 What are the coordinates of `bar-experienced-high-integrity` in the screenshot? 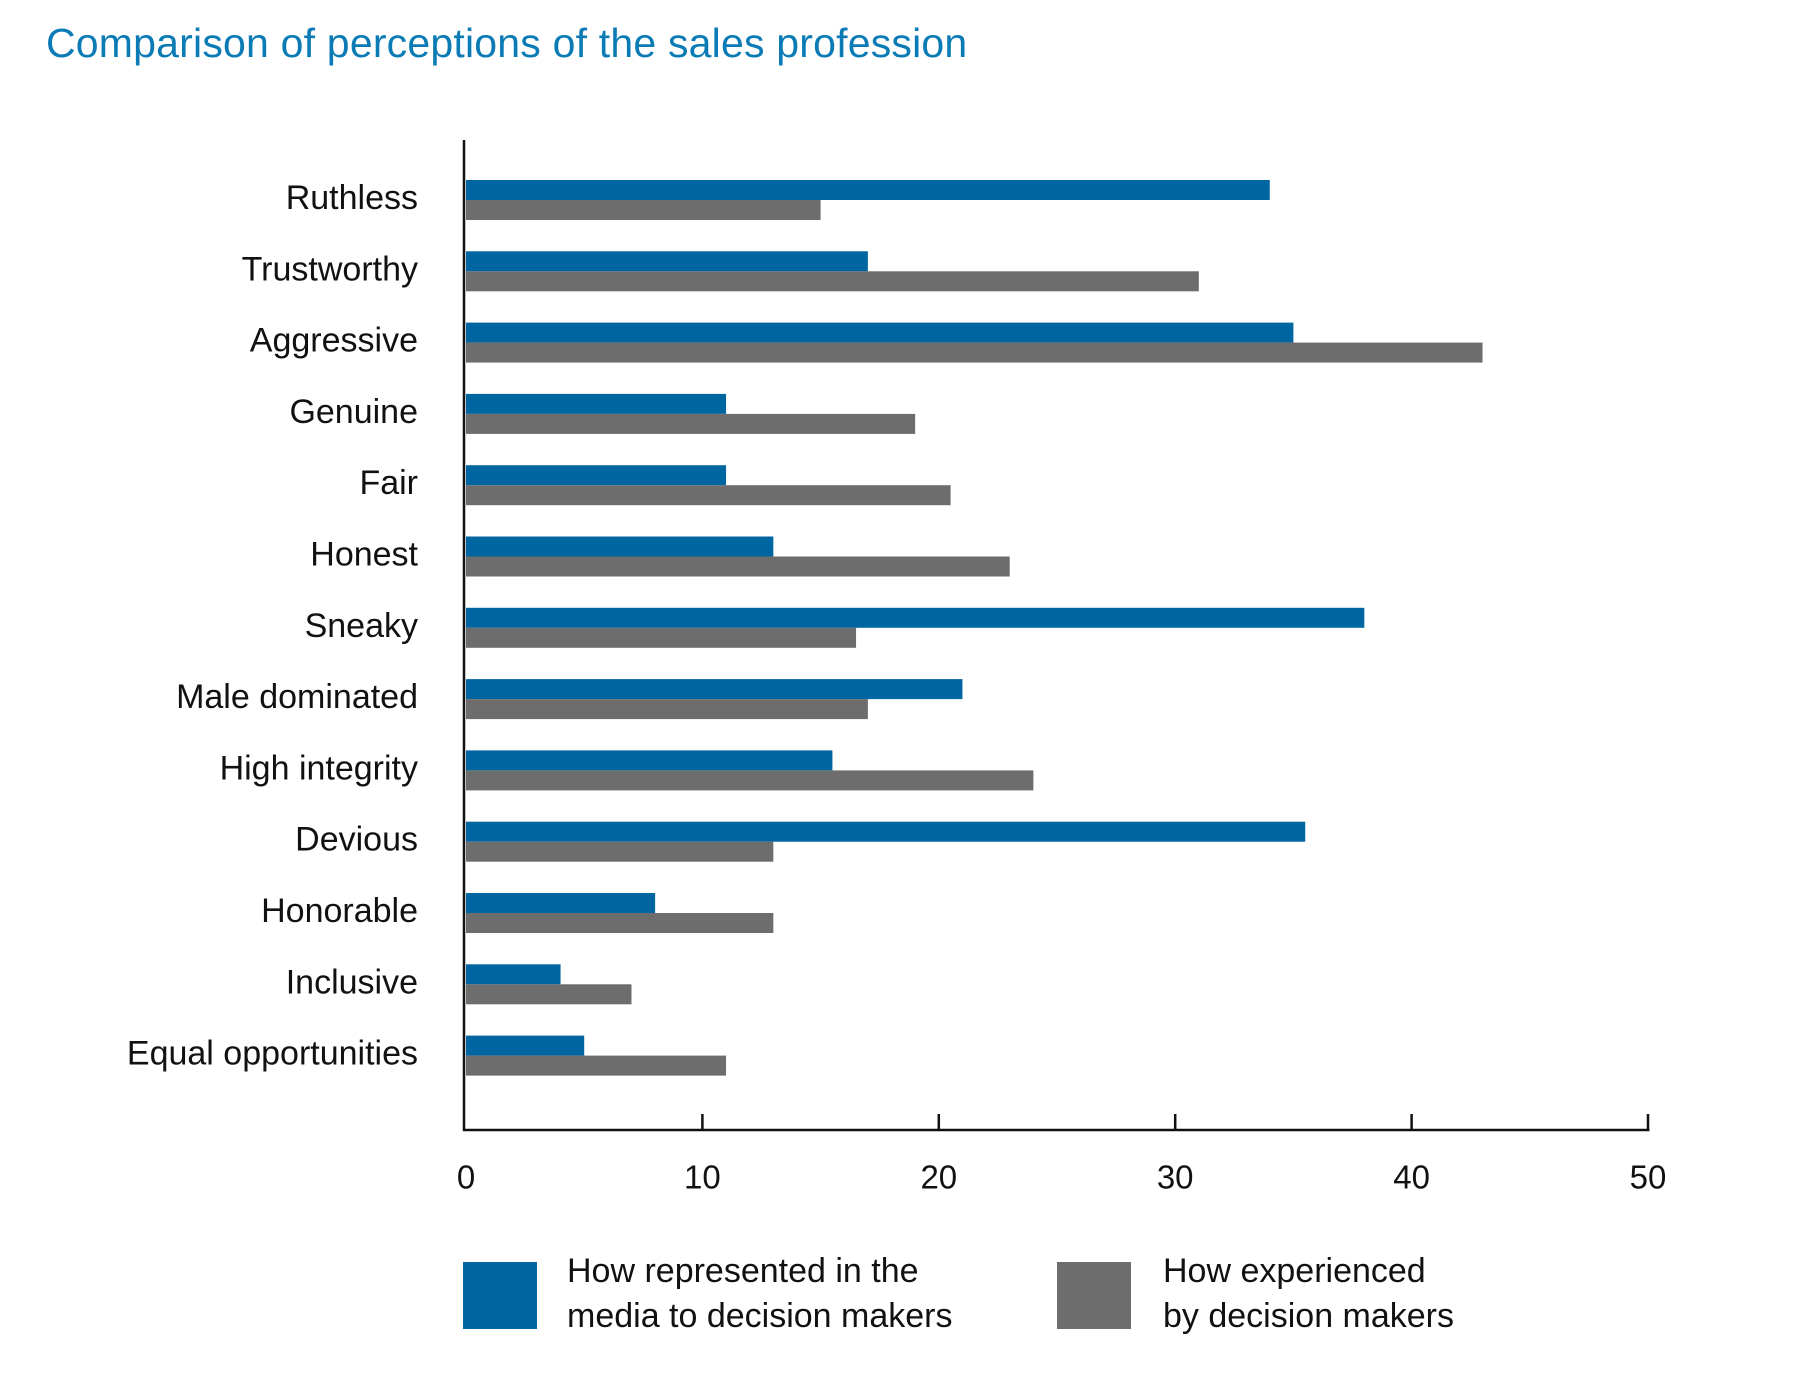 It's located at (750, 780).